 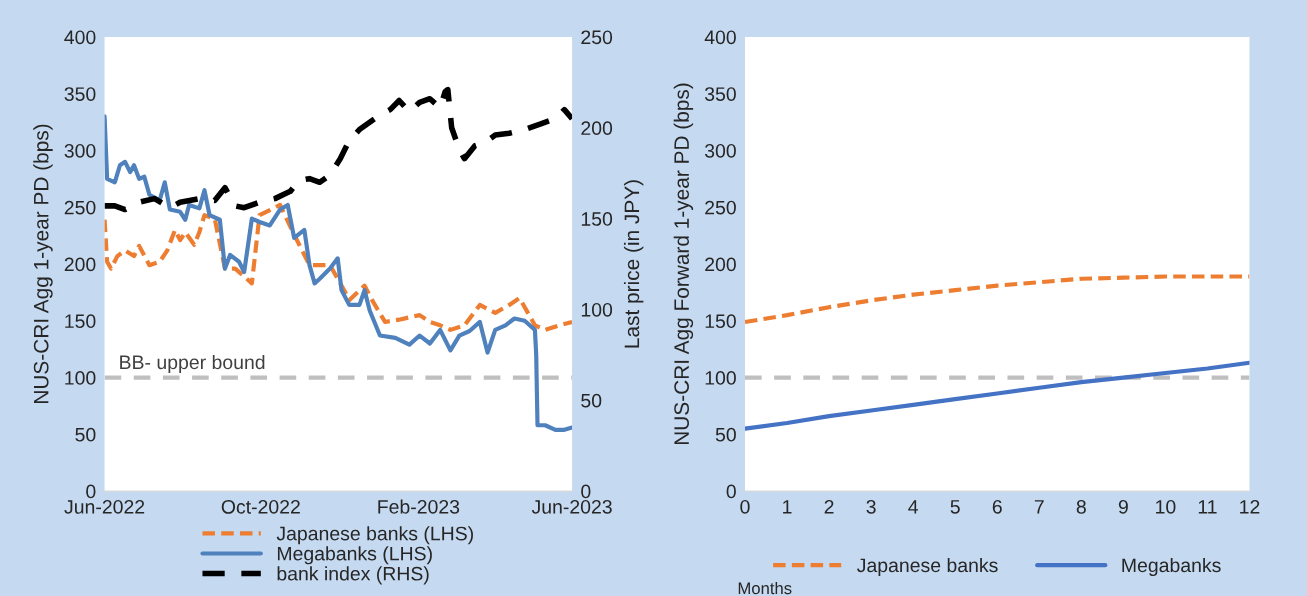 I want to click on y2-axis-title: Last price (in JPY), so click(x=633, y=264).